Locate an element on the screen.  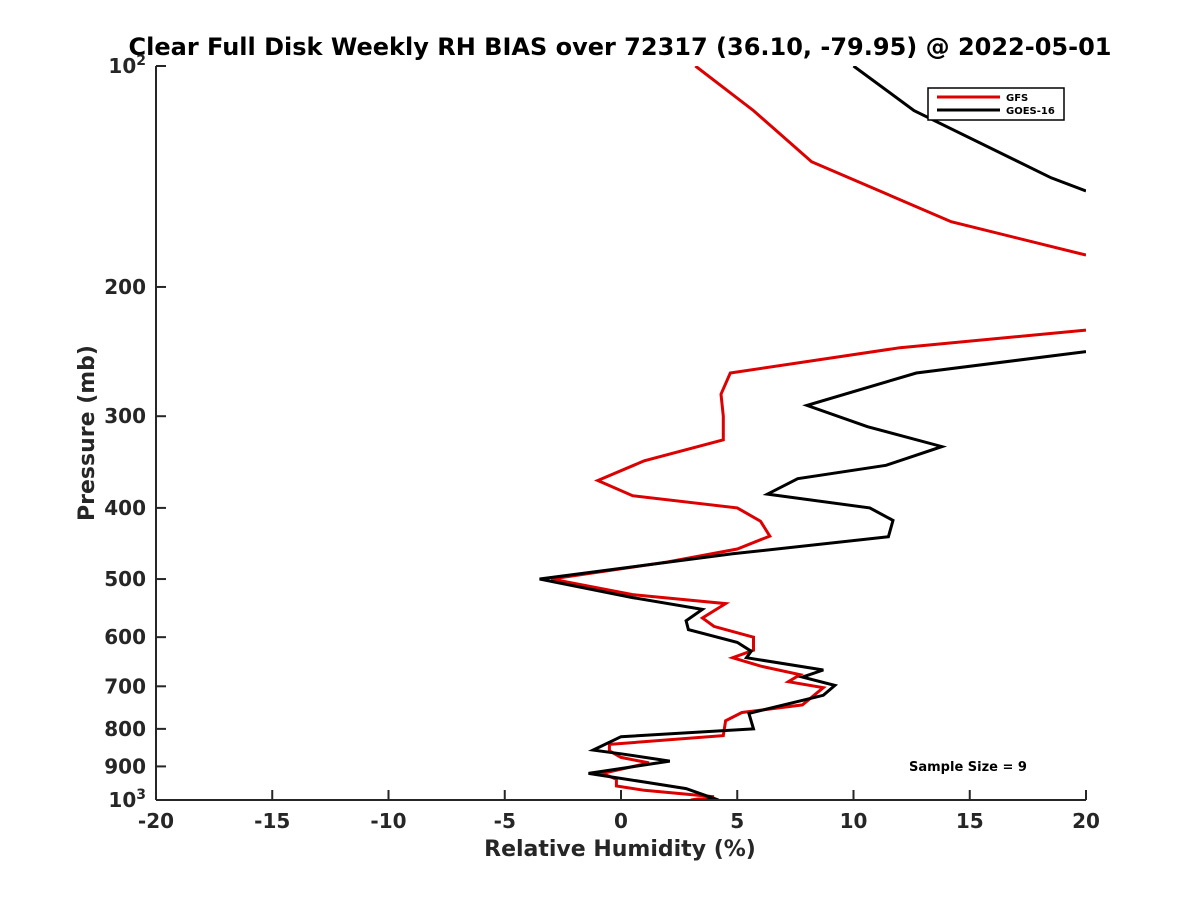
y-tick-label: 300 is located at coordinates (125, 416).